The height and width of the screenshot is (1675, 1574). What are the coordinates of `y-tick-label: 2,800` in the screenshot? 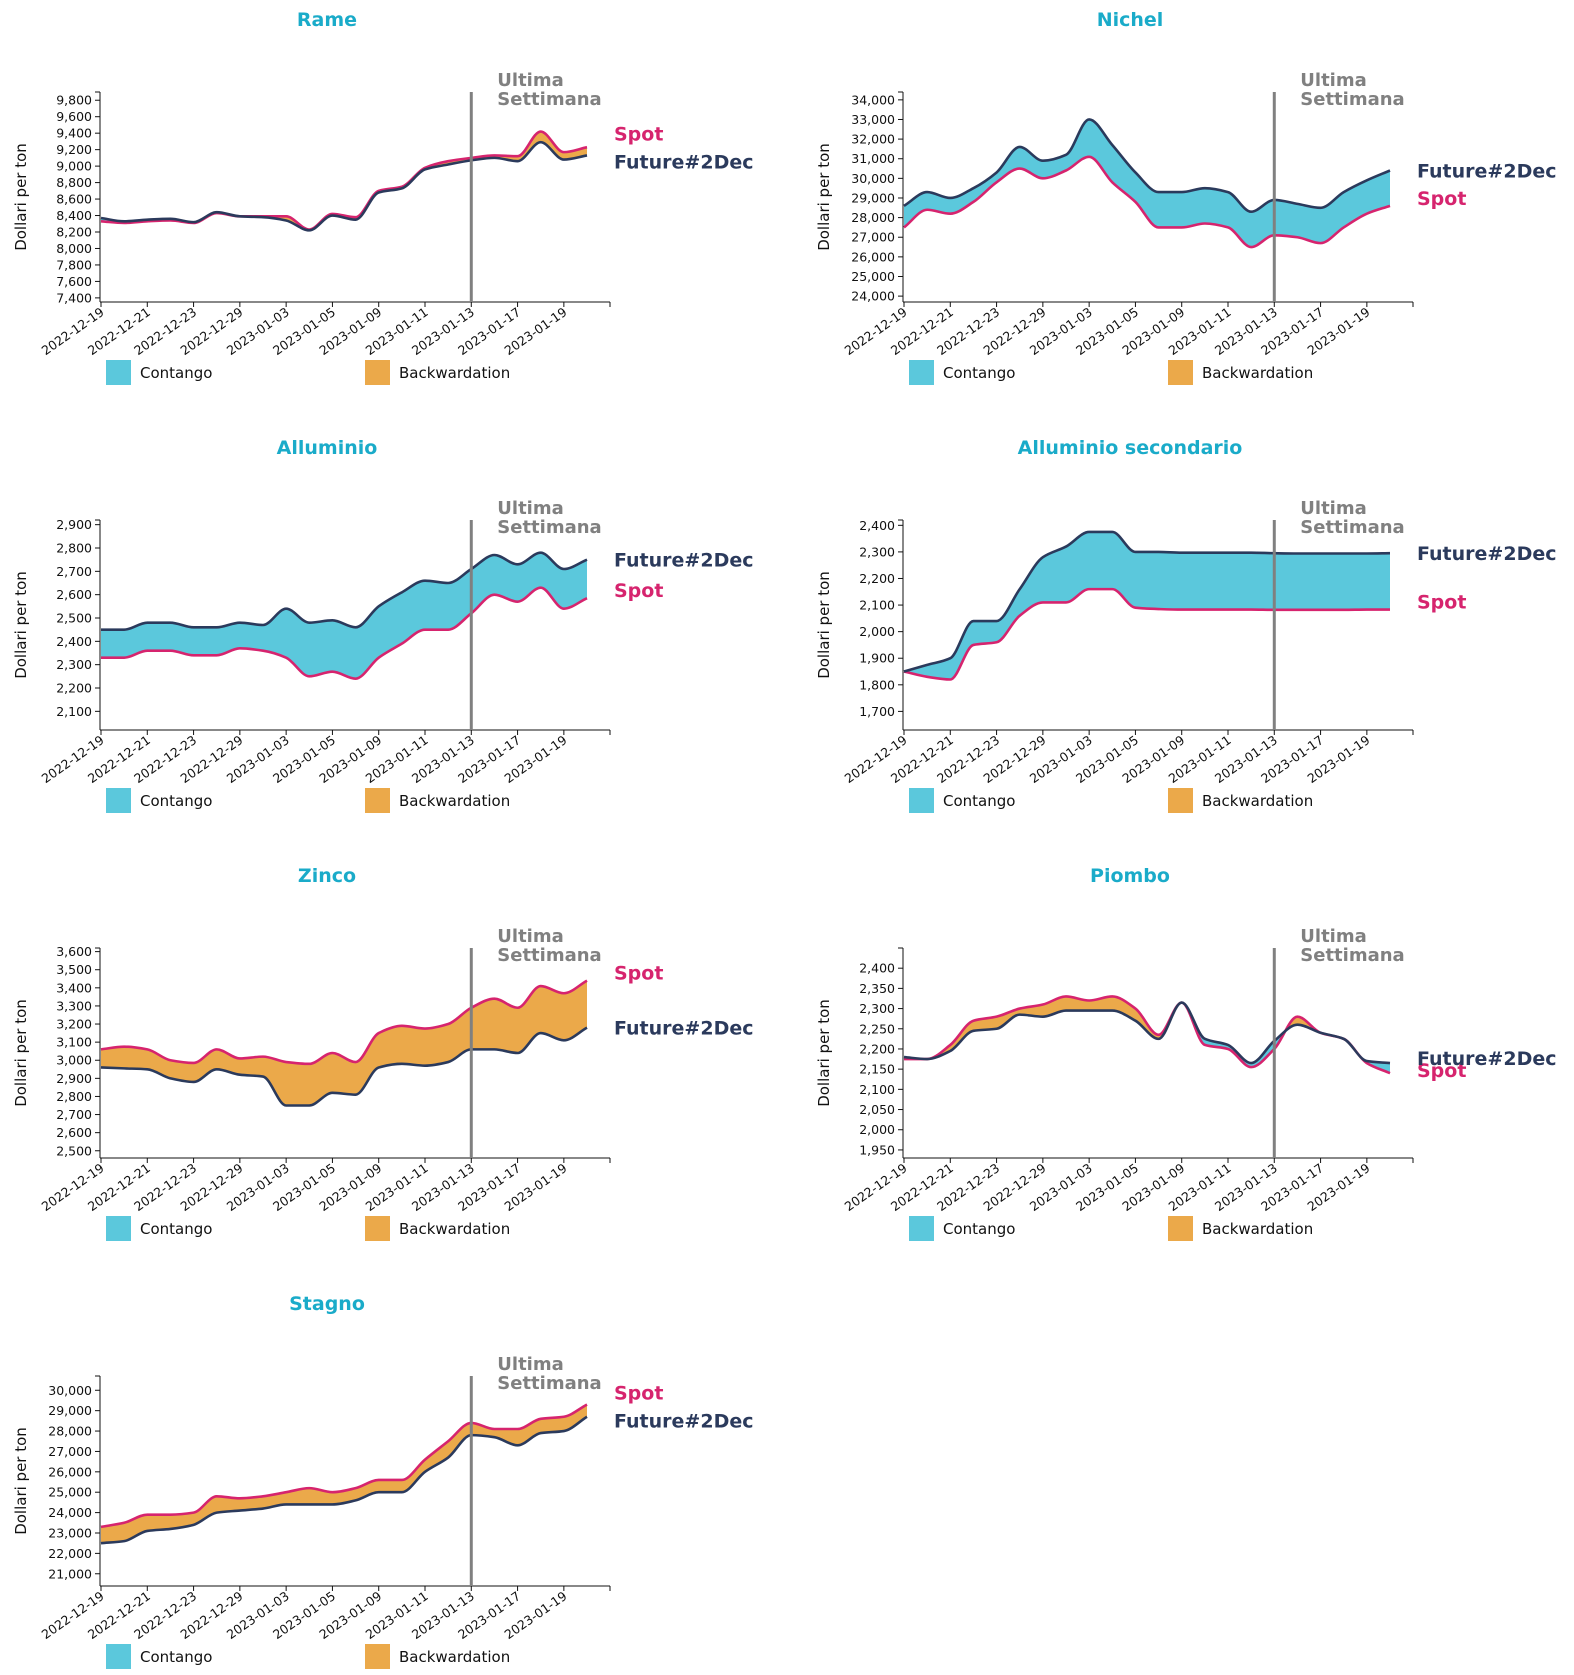 It's located at (74, 548).